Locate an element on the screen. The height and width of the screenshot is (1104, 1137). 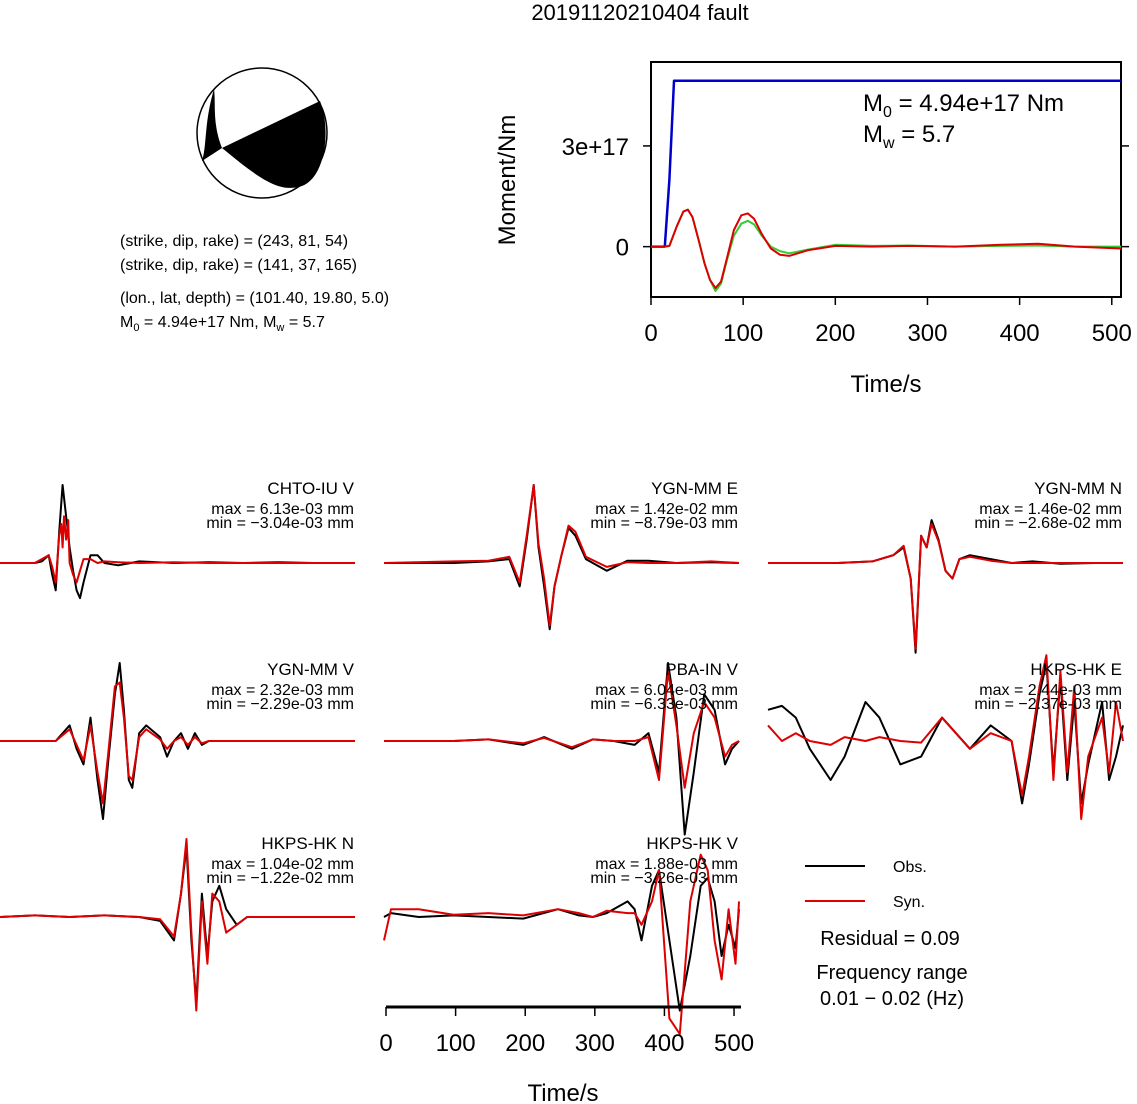
max-amplitude: max = 1.42e-02 mm is located at coordinates (666, 509).